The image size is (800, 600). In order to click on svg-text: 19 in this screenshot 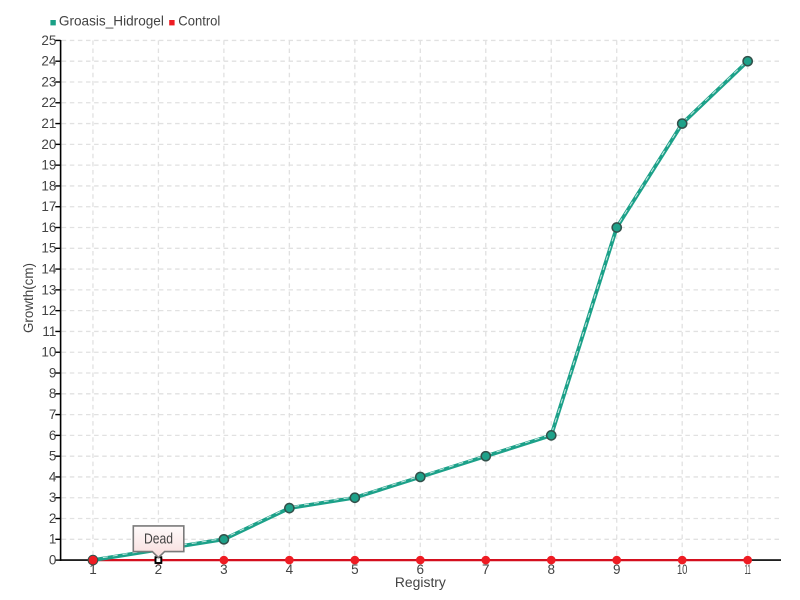, I will do `click(48, 165)`.